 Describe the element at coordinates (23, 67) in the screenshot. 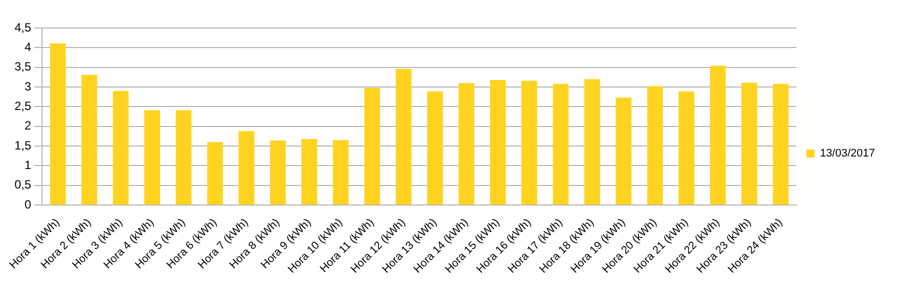

I see `y-tick-label: 3,5` at that location.